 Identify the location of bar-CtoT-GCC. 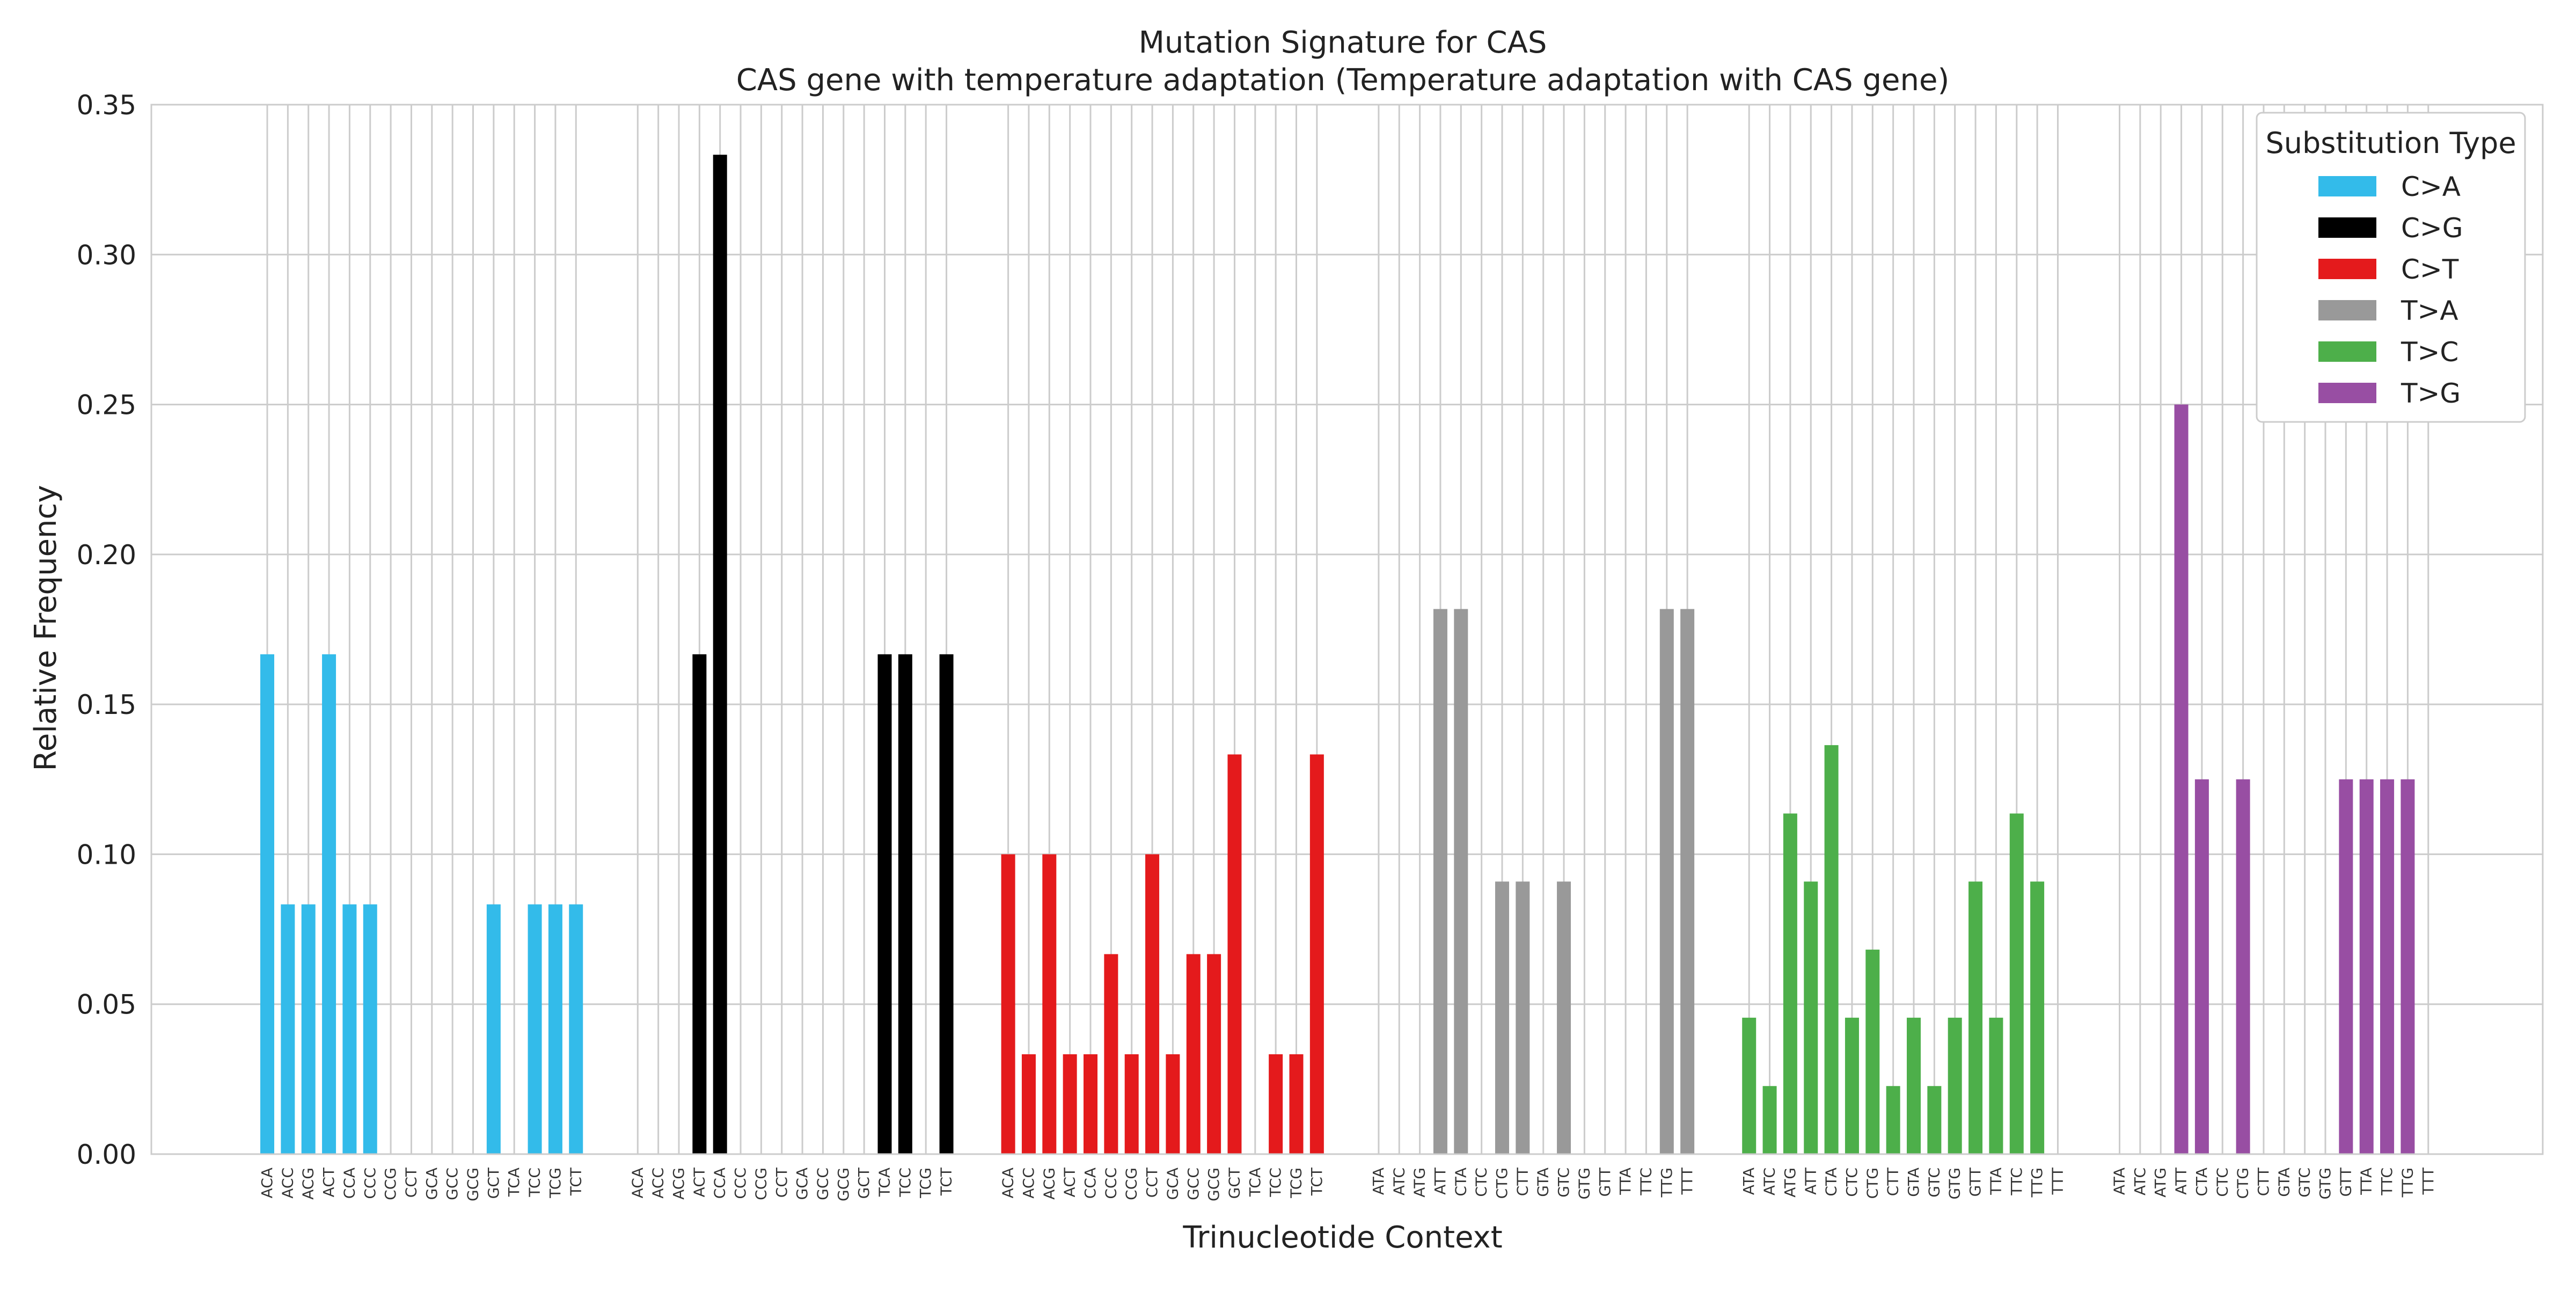
(1193, 1054).